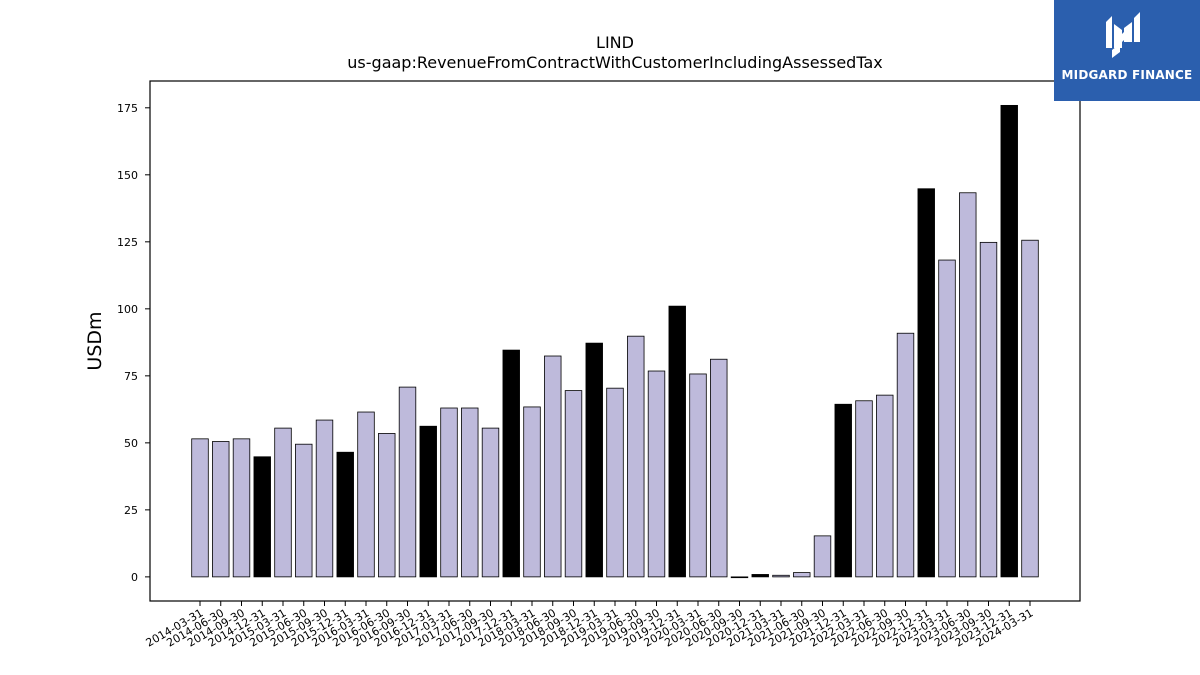 Image resolution: width=1200 pixels, height=675 pixels. Describe the element at coordinates (1123, 35) in the screenshot. I see `midgard-logo-icon` at that location.